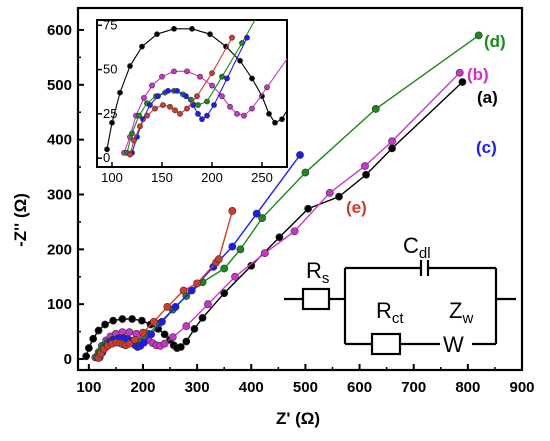 This screenshot has height=441, width=550. What do you see at coordinates (478, 74) in the screenshot?
I see `series-label-b: (b)` at bounding box center [478, 74].